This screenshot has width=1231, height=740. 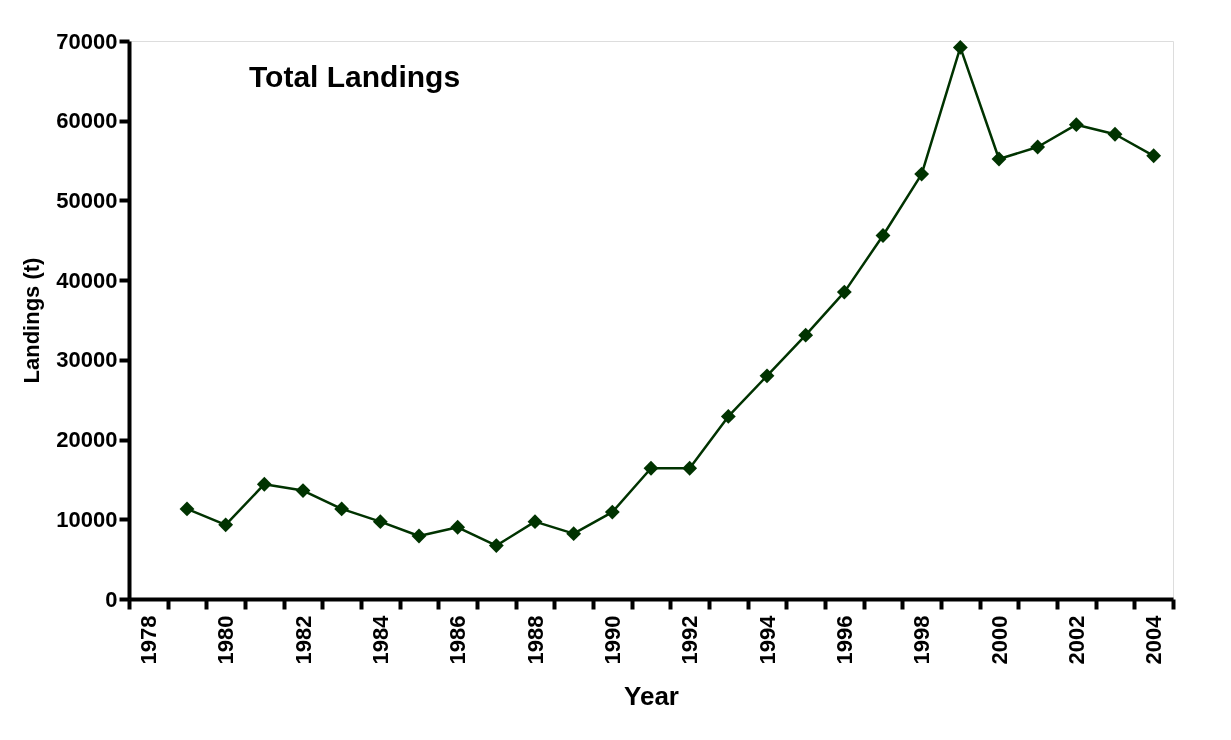 What do you see at coordinates (844, 640) in the screenshot?
I see `x-tick-label: 1996` at bounding box center [844, 640].